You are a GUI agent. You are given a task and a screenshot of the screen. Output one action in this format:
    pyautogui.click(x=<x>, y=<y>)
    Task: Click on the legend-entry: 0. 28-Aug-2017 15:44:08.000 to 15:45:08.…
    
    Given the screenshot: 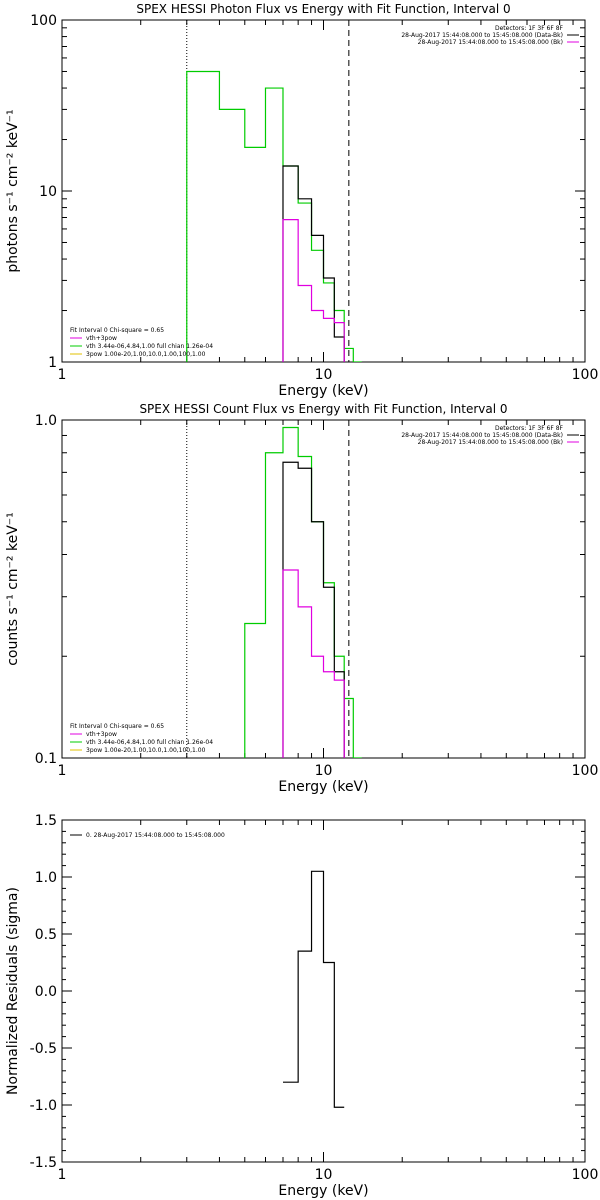 What is the action you would take?
    pyautogui.click(x=155, y=835)
    